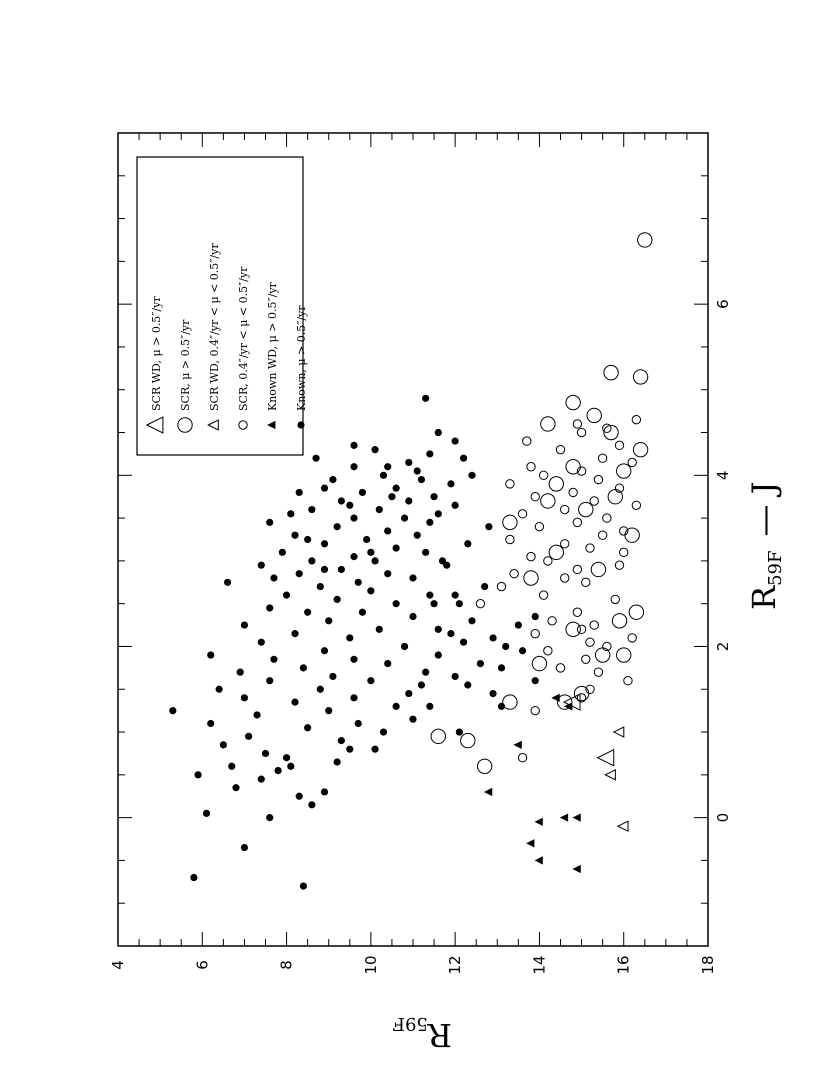 This screenshot has height=1076, width=830. What do you see at coordinates (287, 965) in the screenshot?
I see `y-tick-label: 8` at bounding box center [287, 965].